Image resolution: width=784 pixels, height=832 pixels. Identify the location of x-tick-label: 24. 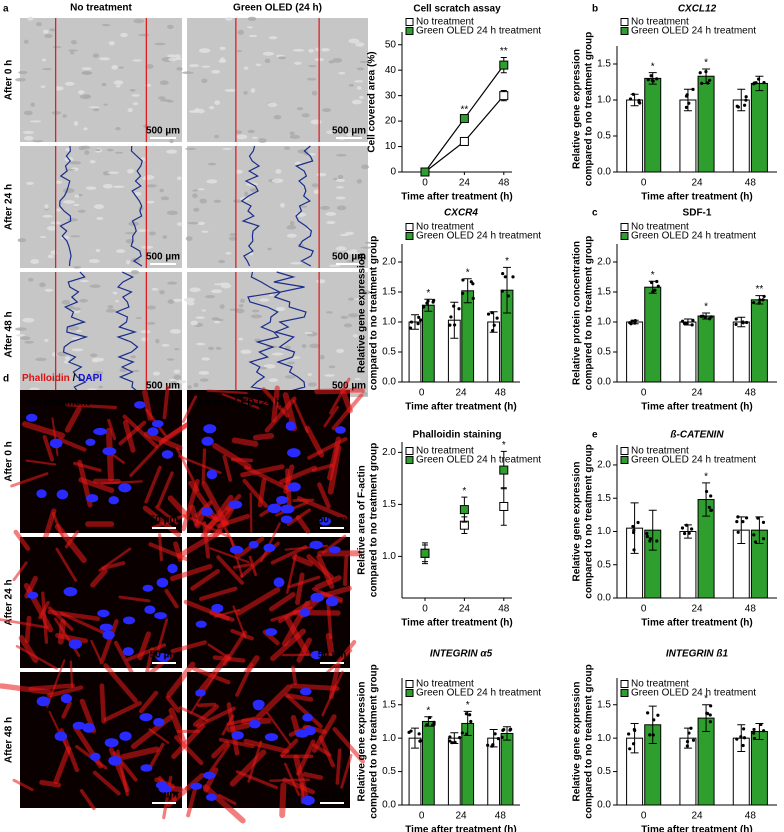
(461, 393).